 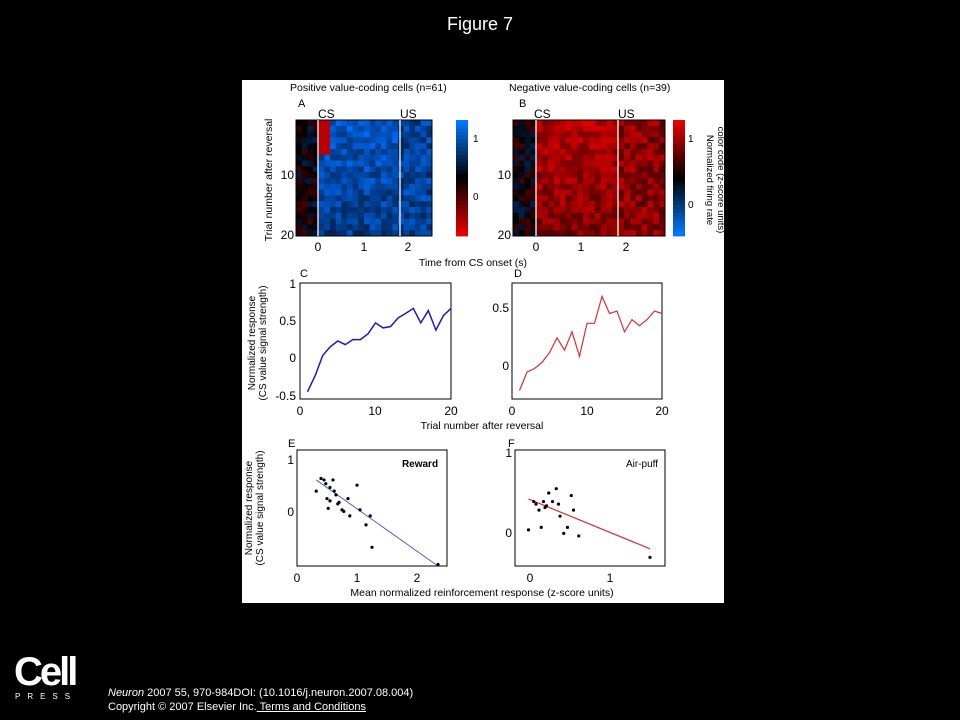 I want to click on ytick-f-0: 0, so click(x=508, y=533).